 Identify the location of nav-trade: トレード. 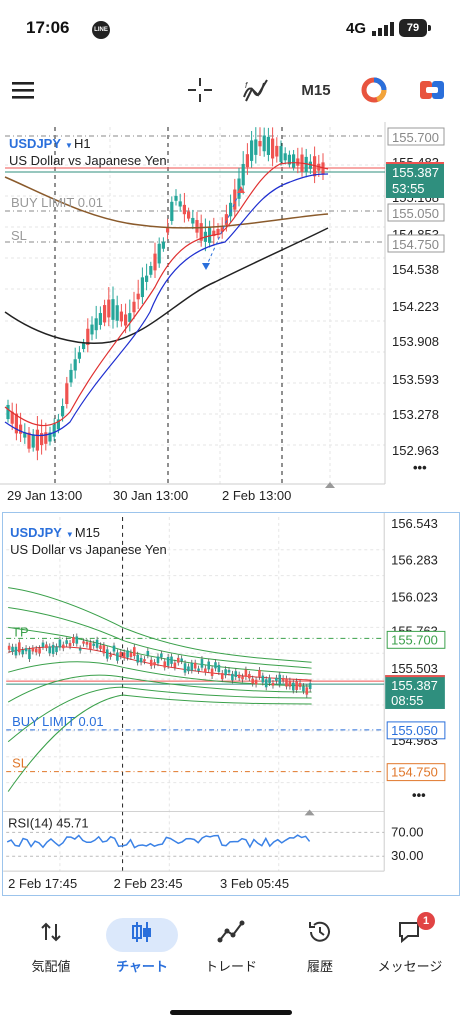
(231, 953).